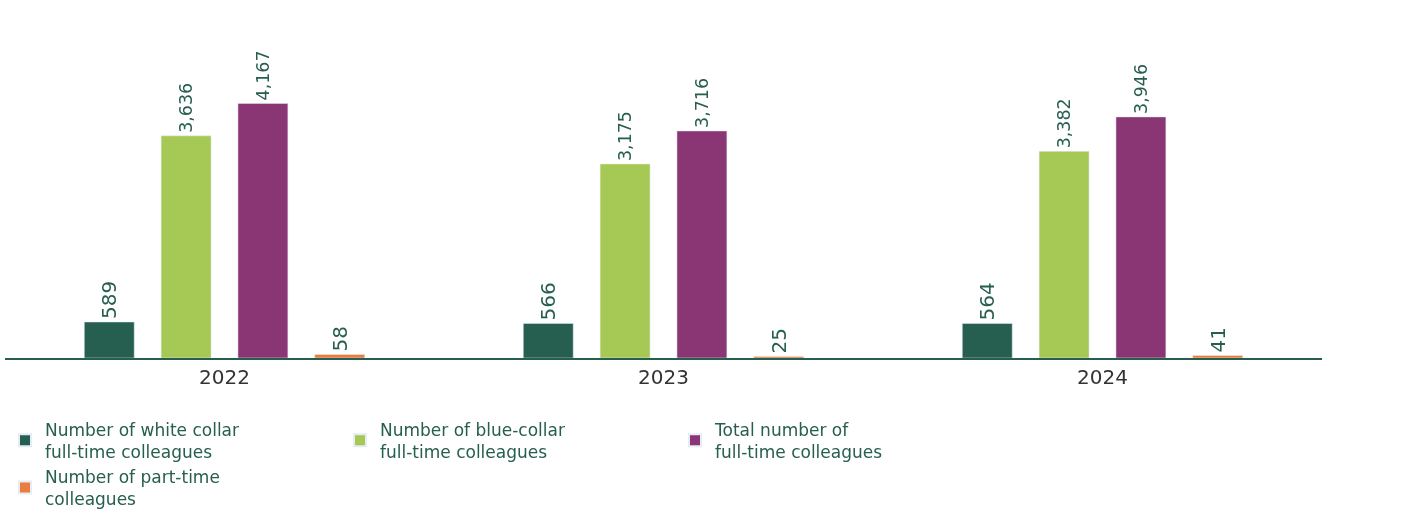 This screenshot has width=1422, height=522. What do you see at coordinates (702, 103) in the screenshot?
I see `data-label: 3,716` at bounding box center [702, 103].